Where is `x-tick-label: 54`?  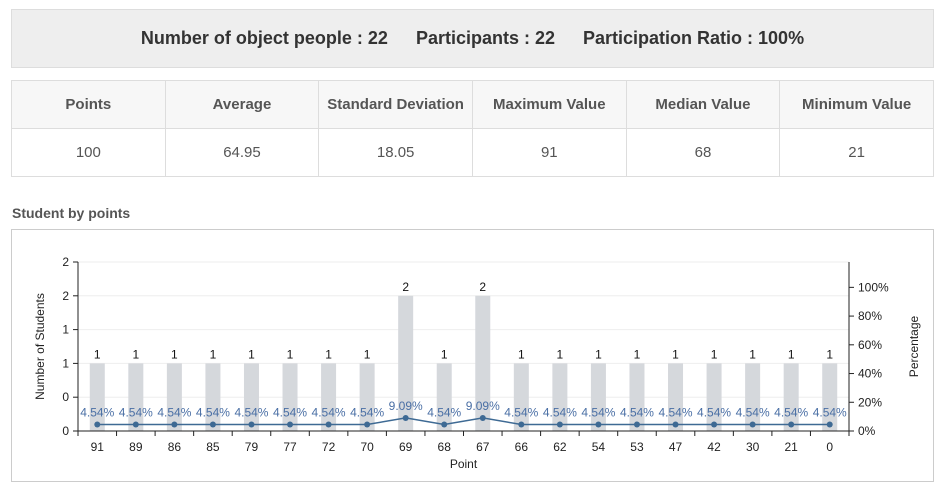 x-tick-label: 54 is located at coordinates (599, 447).